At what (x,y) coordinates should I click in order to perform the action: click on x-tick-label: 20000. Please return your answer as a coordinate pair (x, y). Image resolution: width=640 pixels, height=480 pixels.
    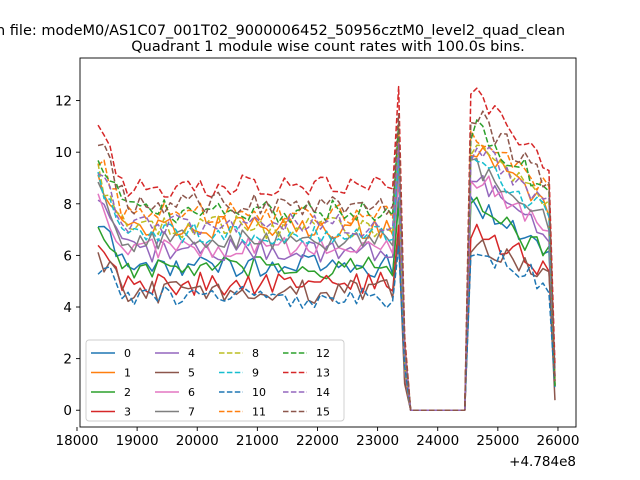
    Looking at the image, I should click on (197, 441).